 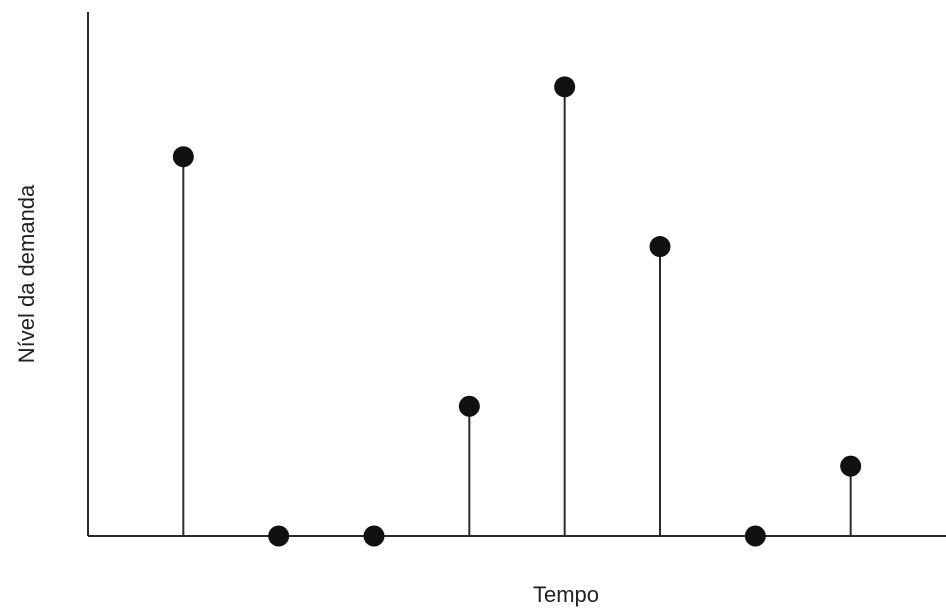 What do you see at coordinates (566, 594) in the screenshot?
I see `x-axis-label: Tempo` at bounding box center [566, 594].